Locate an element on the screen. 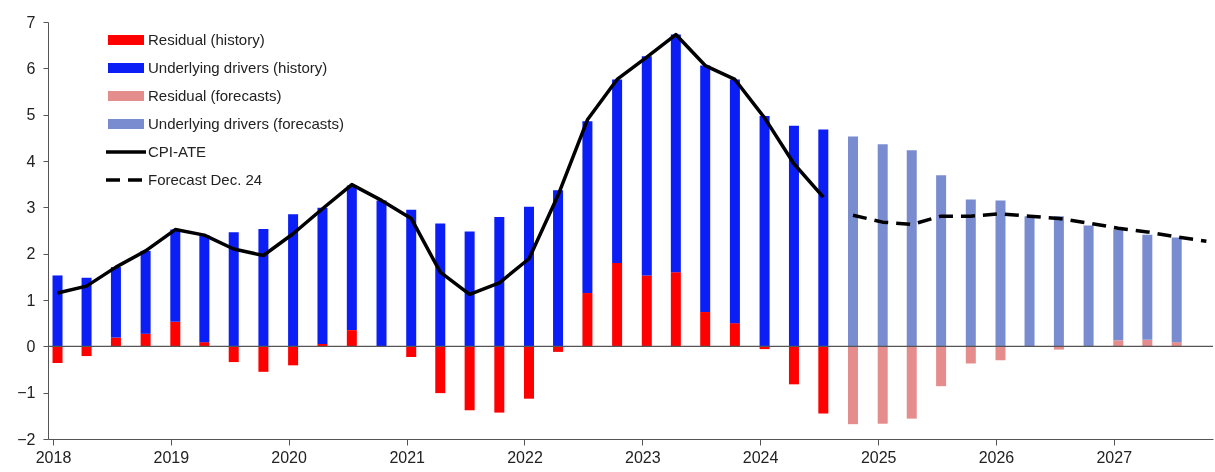 This screenshot has width=1215, height=472. y-tick-label: 5 is located at coordinates (31, 115).